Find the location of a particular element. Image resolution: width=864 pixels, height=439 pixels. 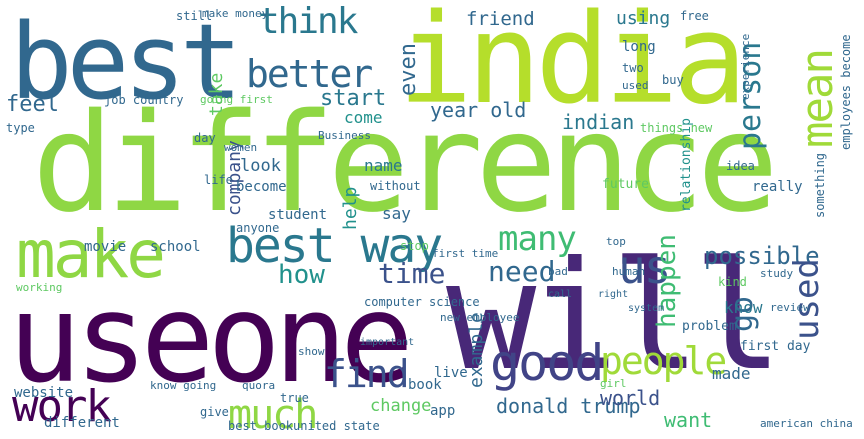

word-best: best is located at coordinates (126, 62).